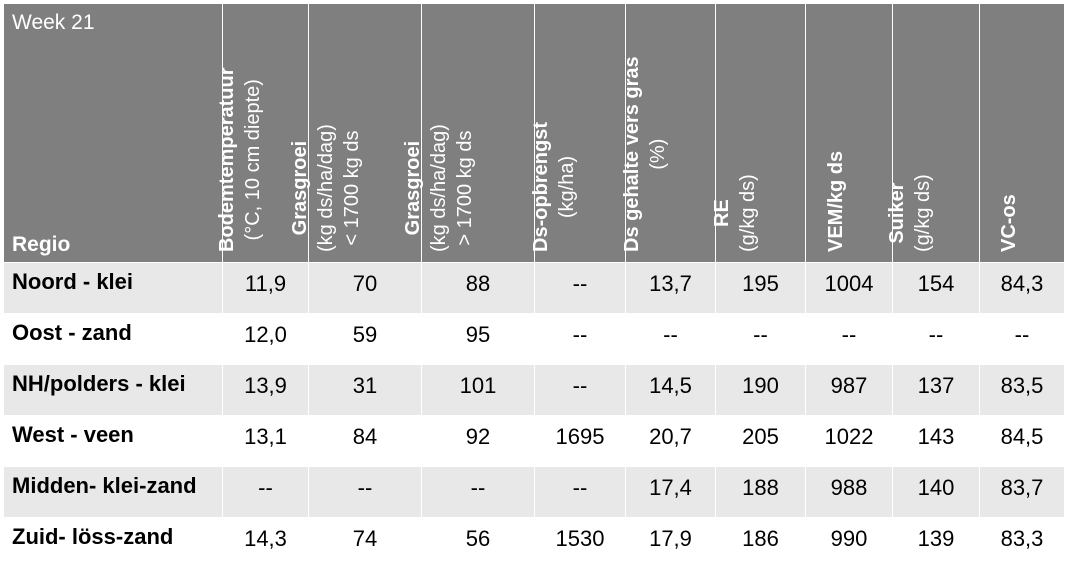 This screenshot has width=1069, height=572. Describe the element at coordinates (760, 441) in the screenshot. I see `table-cell: 205` at that location.